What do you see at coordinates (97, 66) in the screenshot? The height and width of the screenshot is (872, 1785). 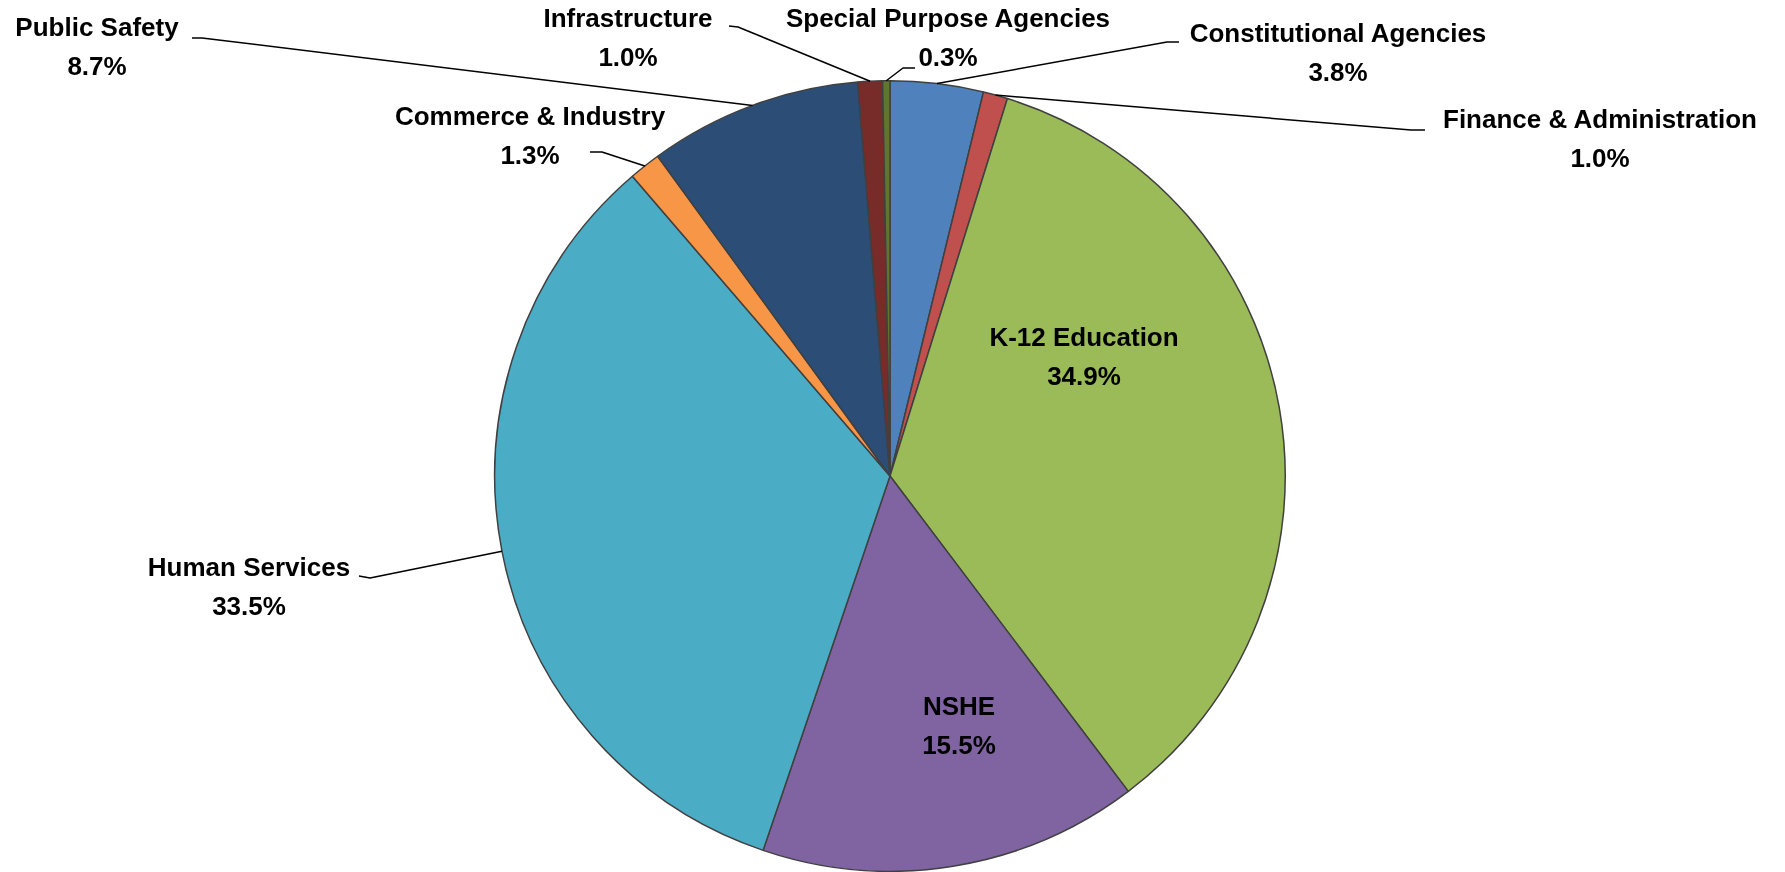 I see `data-label: 8.7%` at bounding box center [97, 66].